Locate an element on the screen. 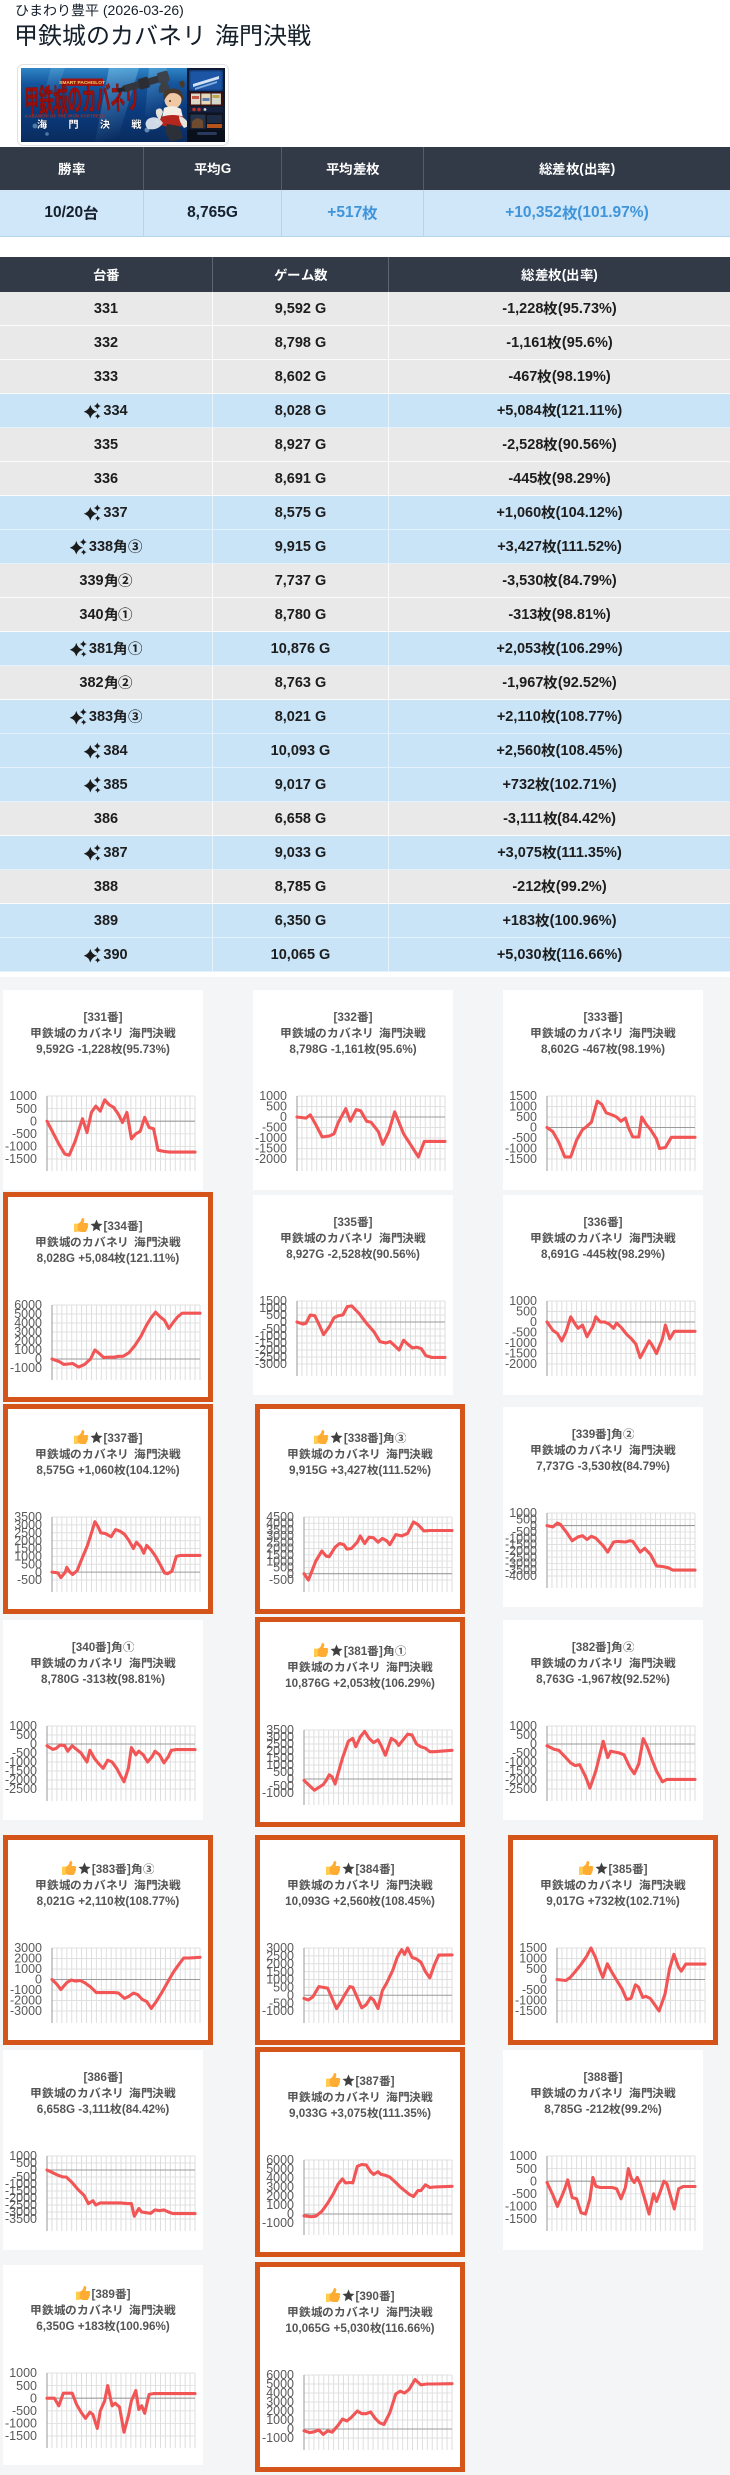 The image size is (730, 2475). svg-text: KABANERI OF THE IRON FORTRESS is located at coordinates (65, 116).